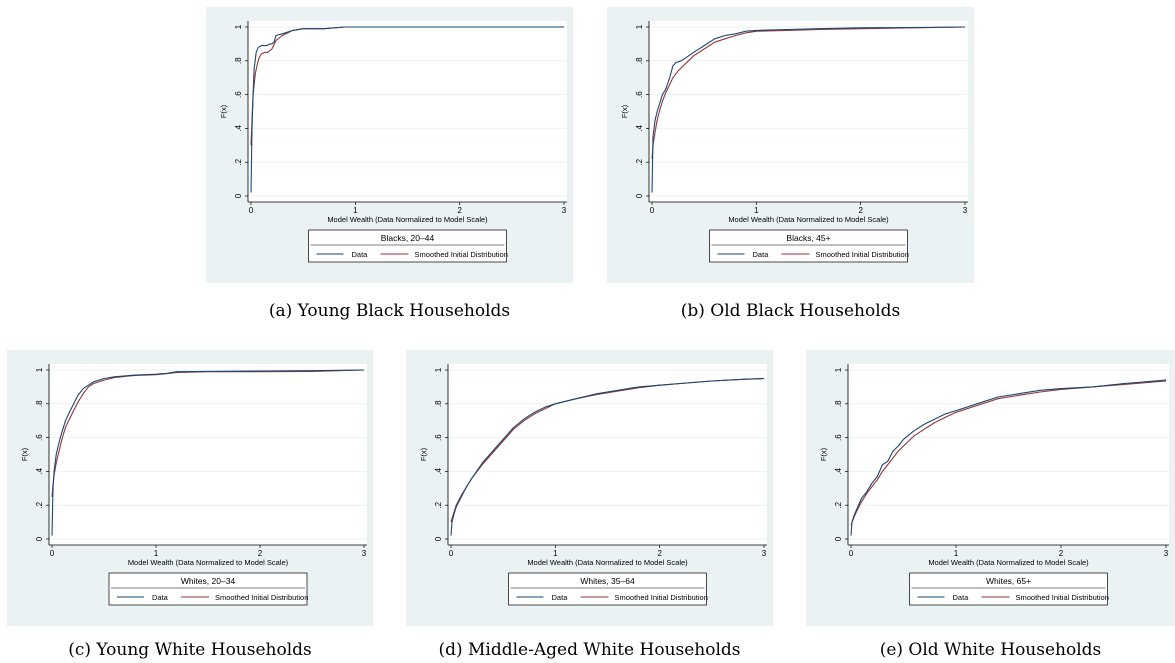  What do you see at coordinates (808, 92) in the screenshot?
I see `chart-b-series-smoothed-line` at bounding box center [808, 92].